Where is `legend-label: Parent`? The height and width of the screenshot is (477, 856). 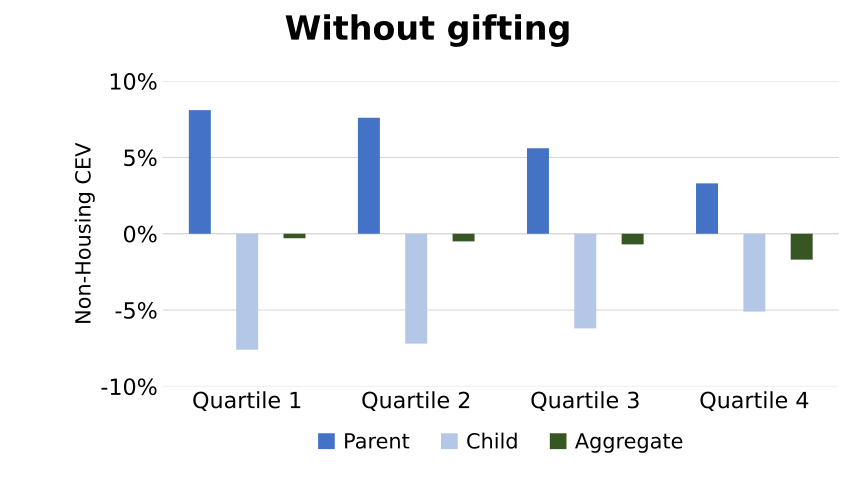 legend-label: Parent is located at coordinates (377, 441).